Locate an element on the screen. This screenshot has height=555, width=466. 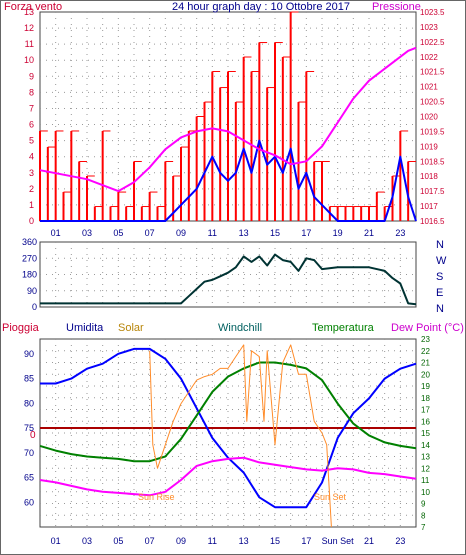
direction-tick-label: 360 is located at coordinates (29, 242).